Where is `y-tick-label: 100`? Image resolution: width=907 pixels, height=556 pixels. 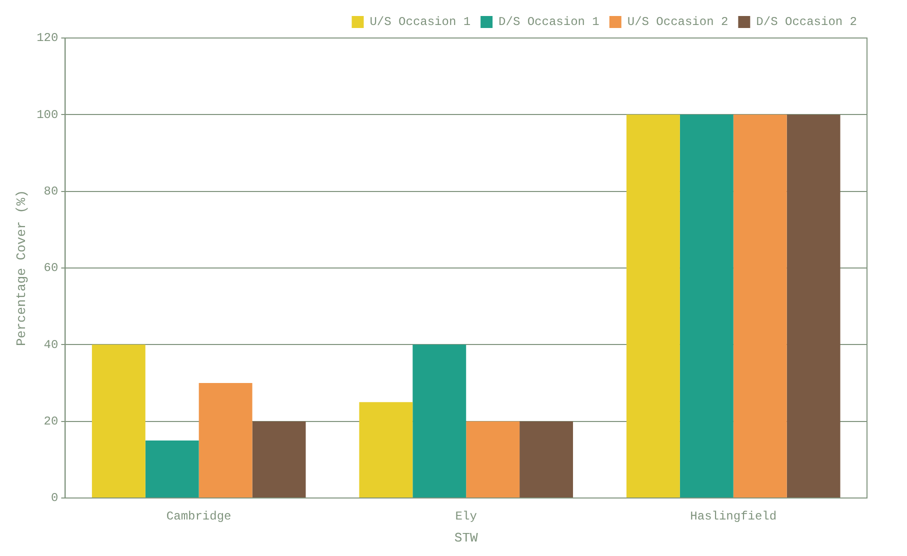
y-tick-label: 100 is located at coordinates (47, 115).